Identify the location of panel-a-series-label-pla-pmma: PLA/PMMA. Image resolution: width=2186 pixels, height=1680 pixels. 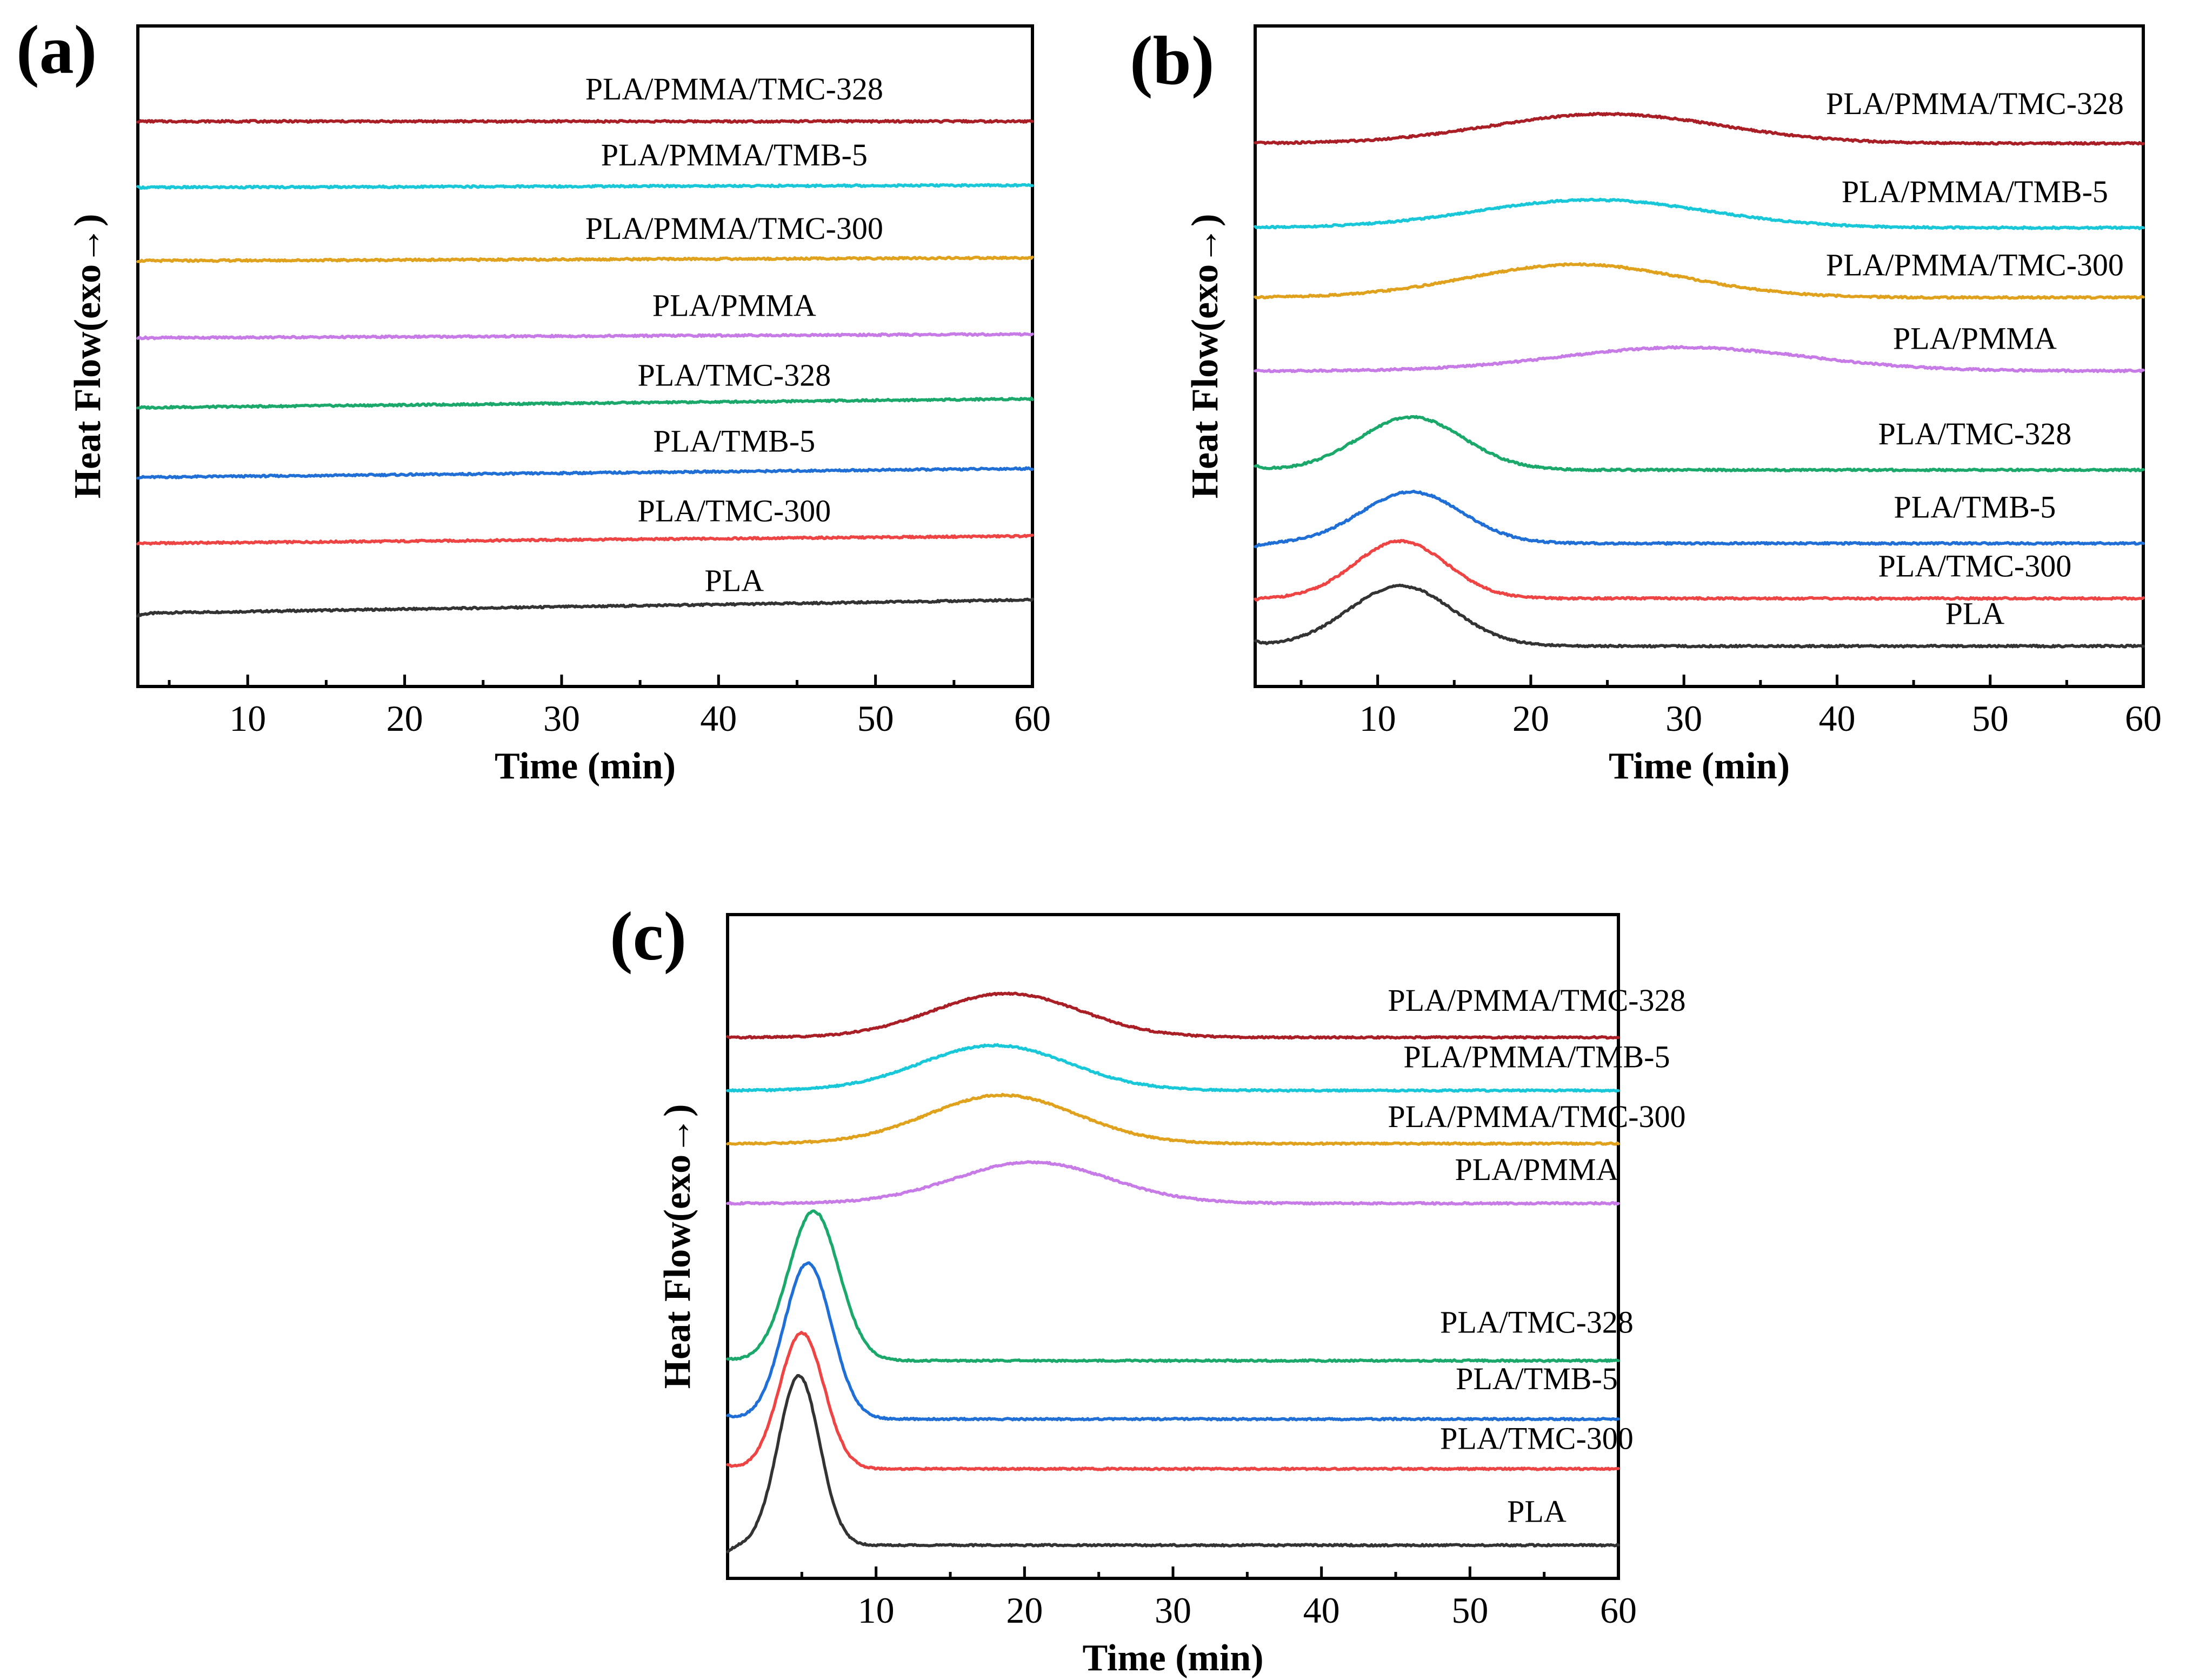
(734, 306).